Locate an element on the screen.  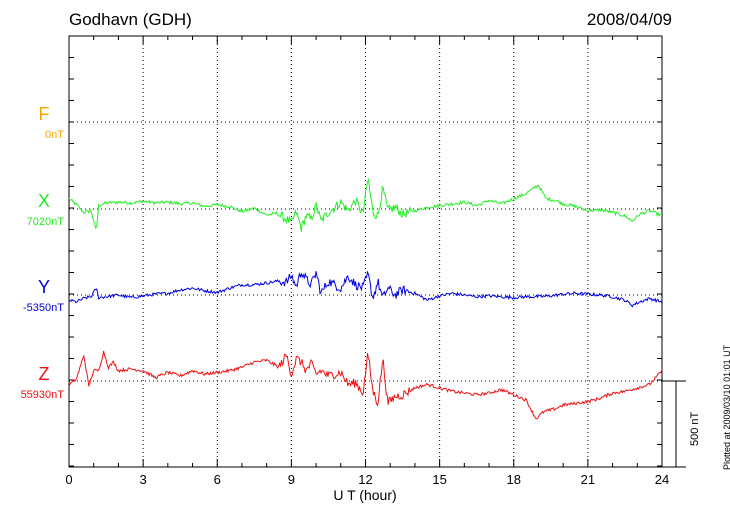
channel-z-label: Z is located at coordinates (44, 374).